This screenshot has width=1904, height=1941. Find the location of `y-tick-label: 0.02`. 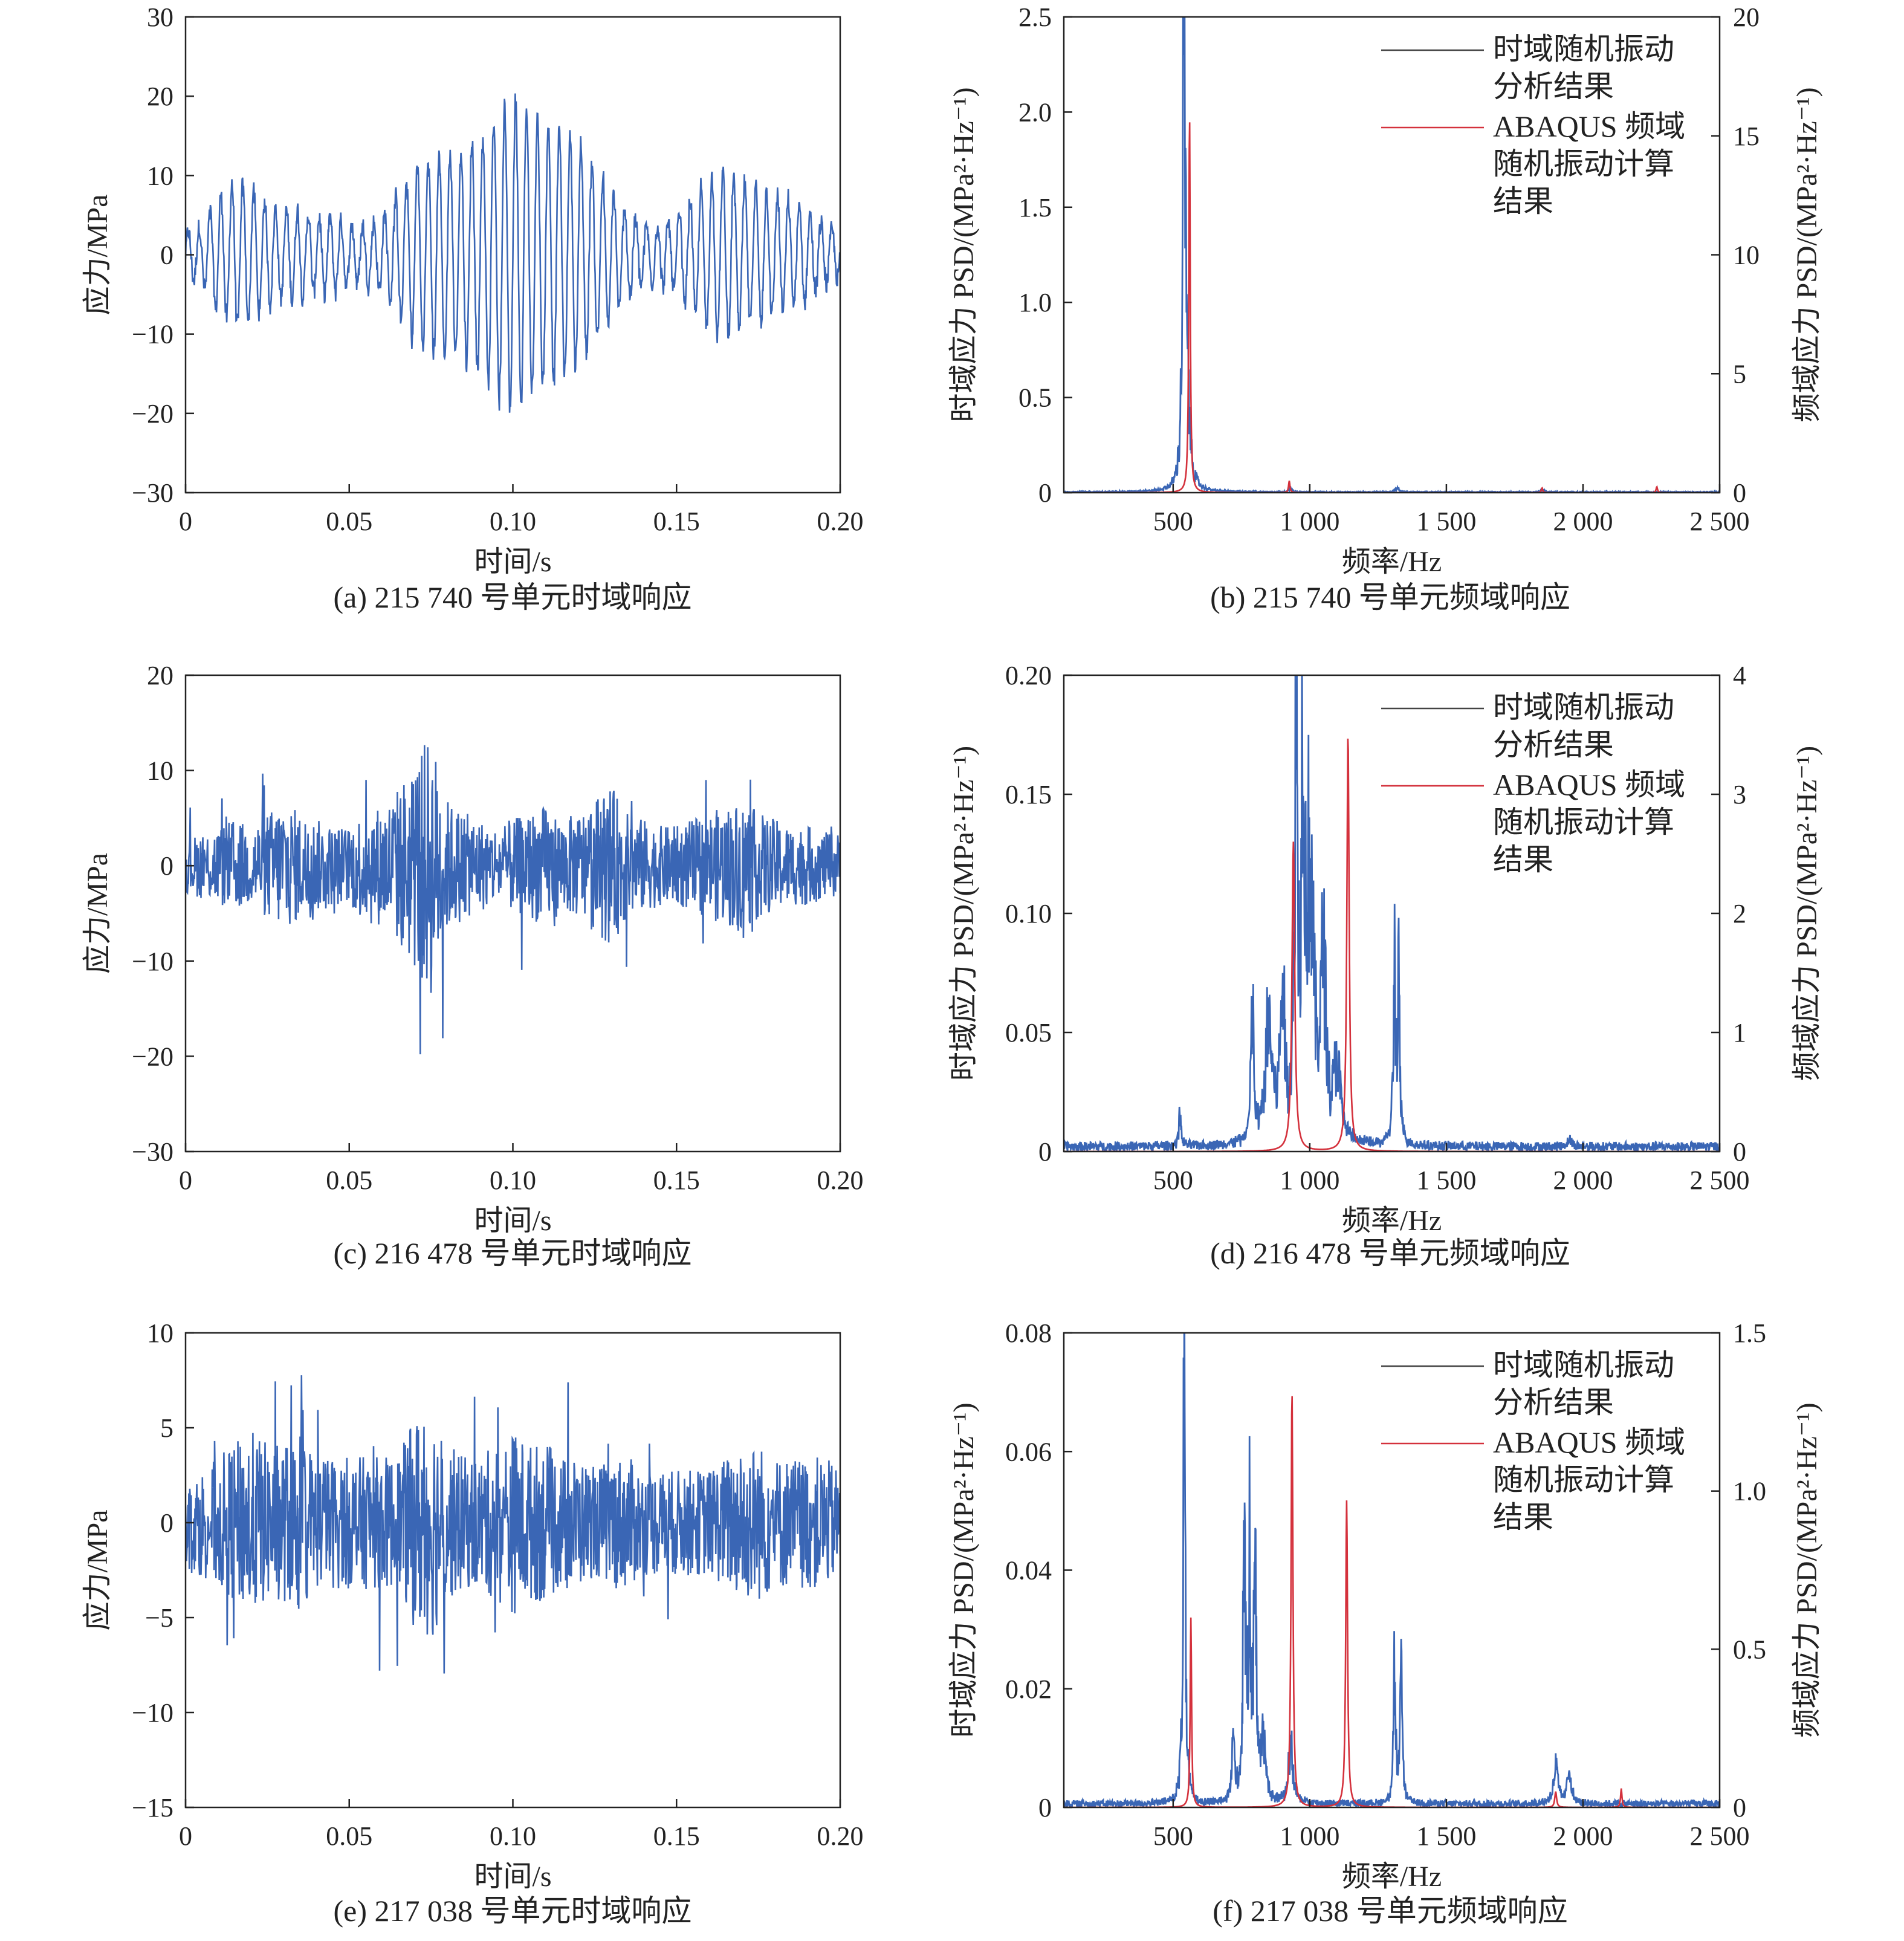

y-tick-label: 0.02 is located at coordinates (1028, 1689).